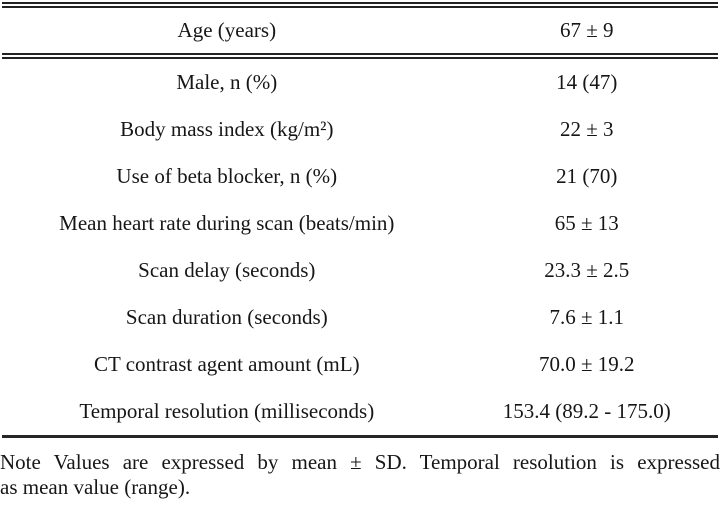 This screenshot has height=512, width=720. I want to click on row-value: 7.6 ± 1.1, so click(587, 317).